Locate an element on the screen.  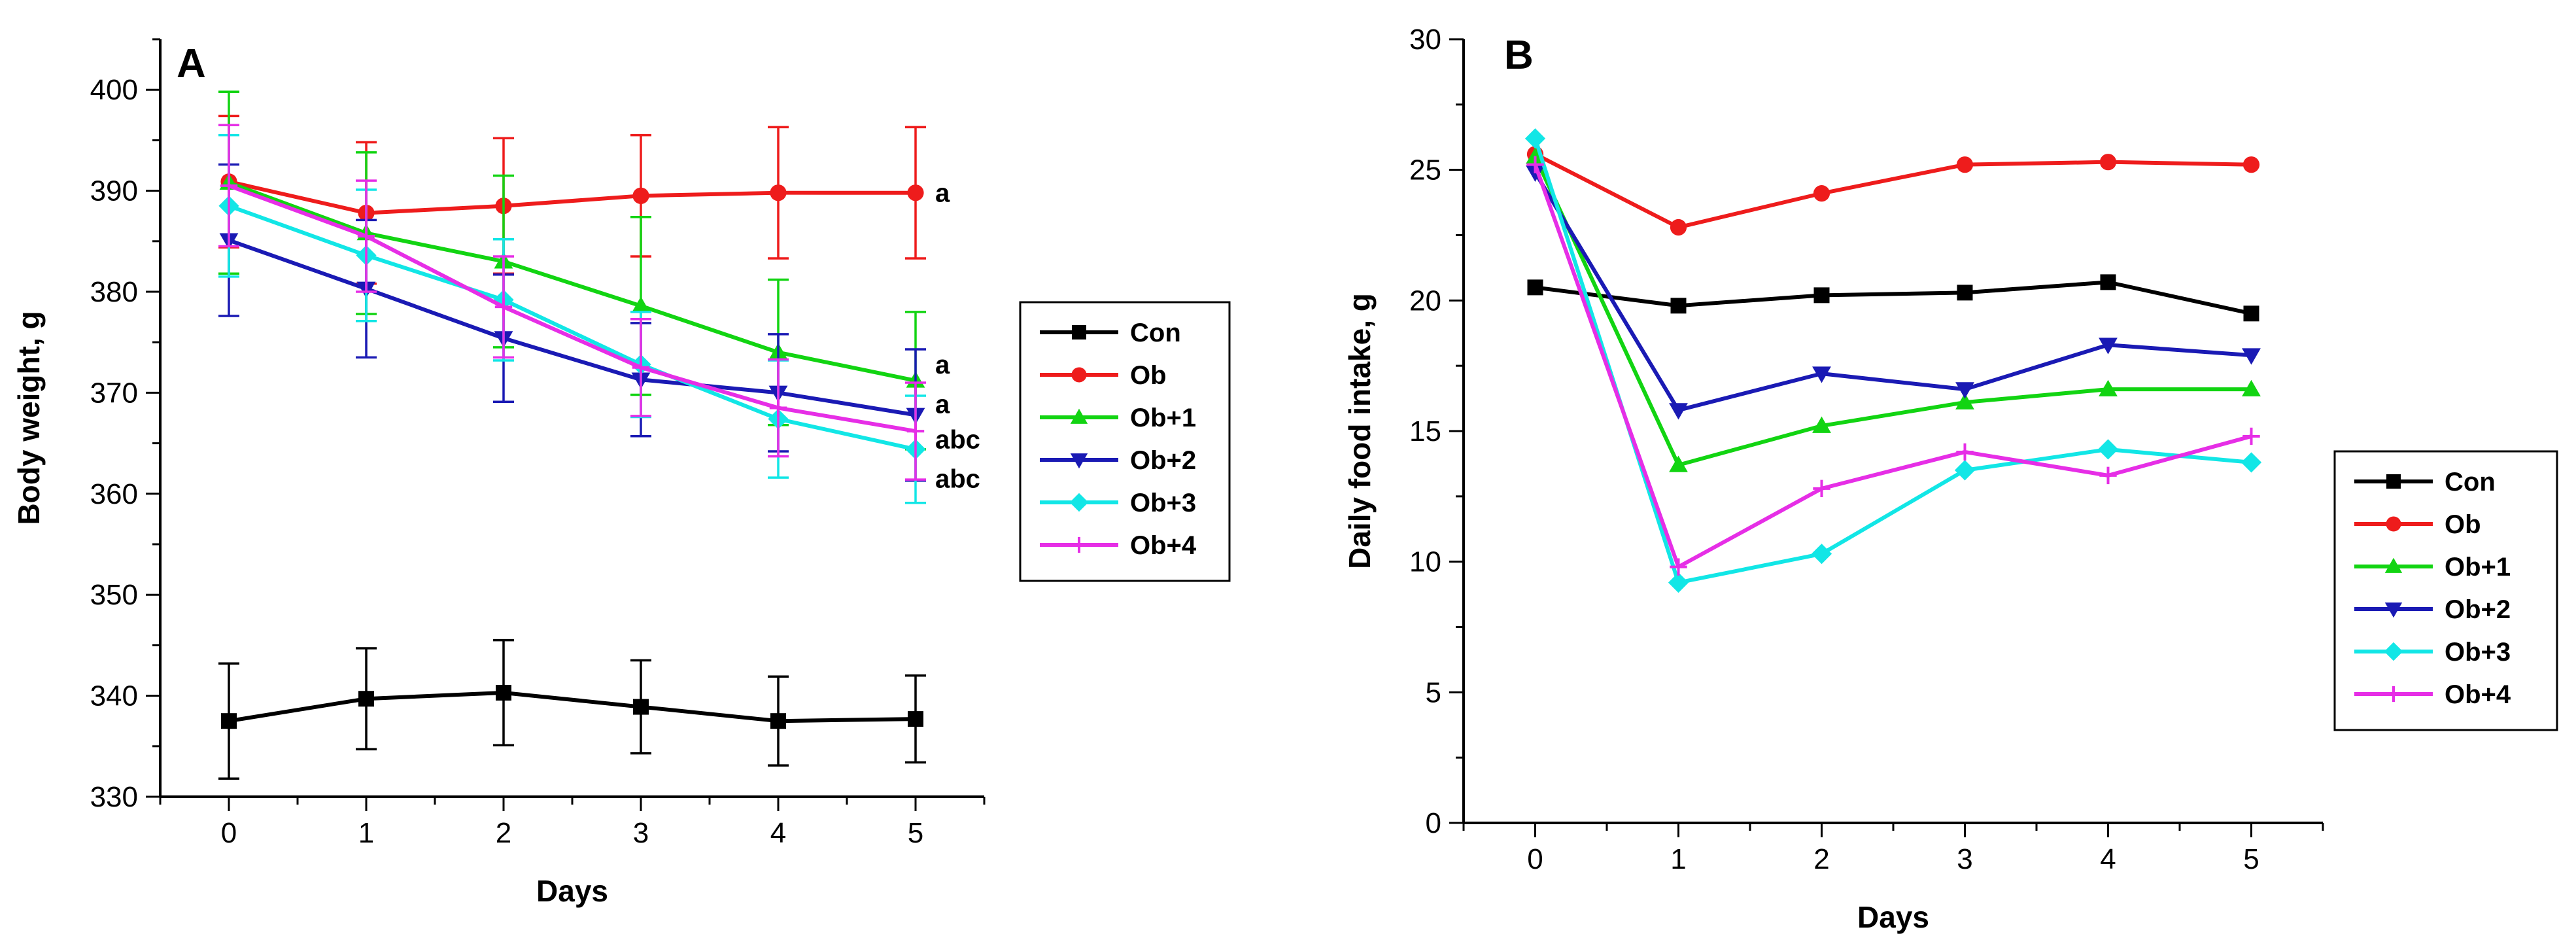
legend-label: Ob+4 is located at coordinates (1164, 545).